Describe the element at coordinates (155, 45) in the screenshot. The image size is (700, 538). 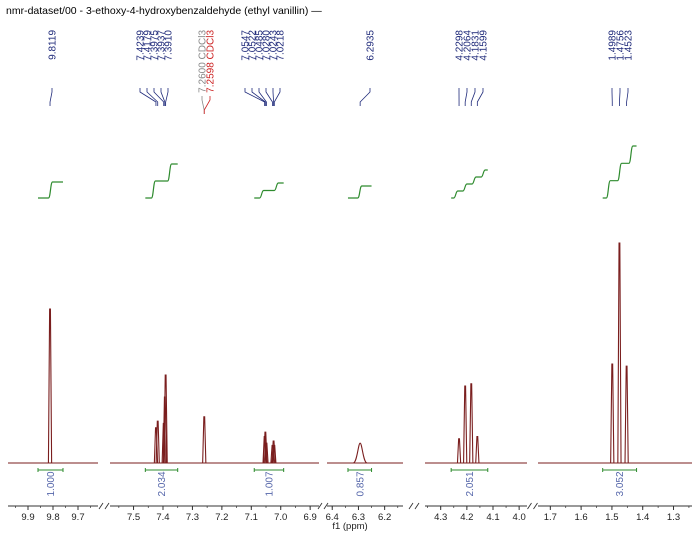
I see `peak-label: 7.3975` at that location.